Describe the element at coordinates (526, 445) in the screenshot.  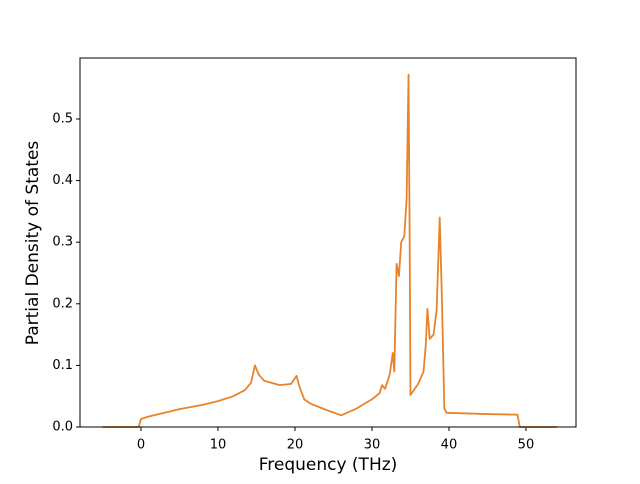
I see `x-tick-label: 50` at that location.